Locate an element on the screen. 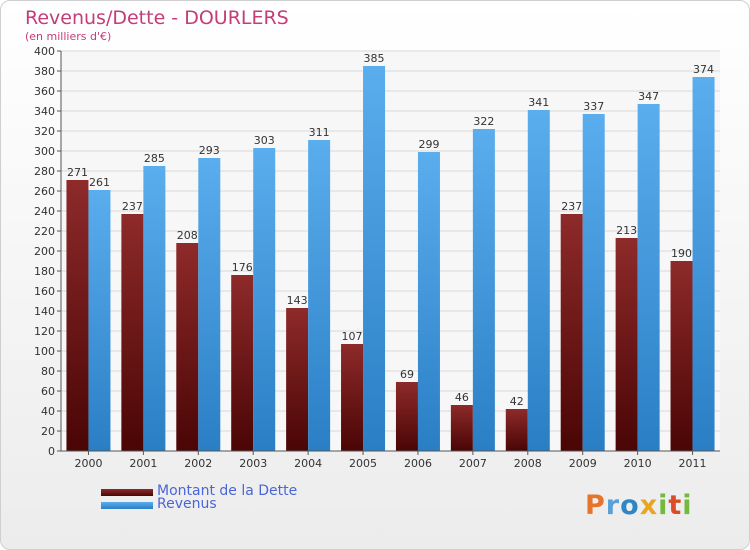  x-tick-label: 2000 is located at coordinates (88, 463).